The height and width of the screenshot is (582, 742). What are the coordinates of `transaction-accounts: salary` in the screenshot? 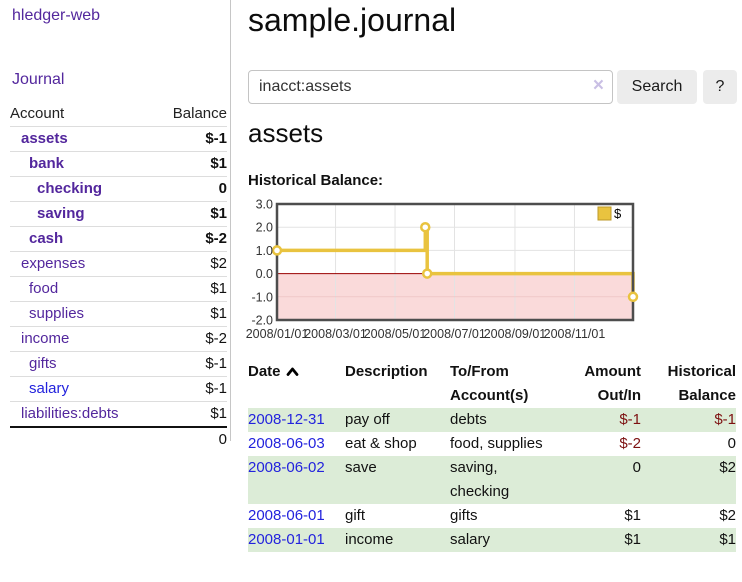 It's located at (470, 539).